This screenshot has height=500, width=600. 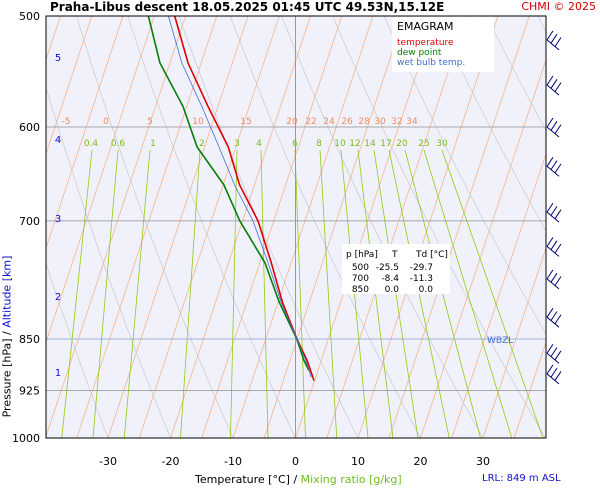 What do you see at coordinates (425, 43) in the screenshot?
I see `legend-item-temperature: temperature` at bounding box center [425, 43].